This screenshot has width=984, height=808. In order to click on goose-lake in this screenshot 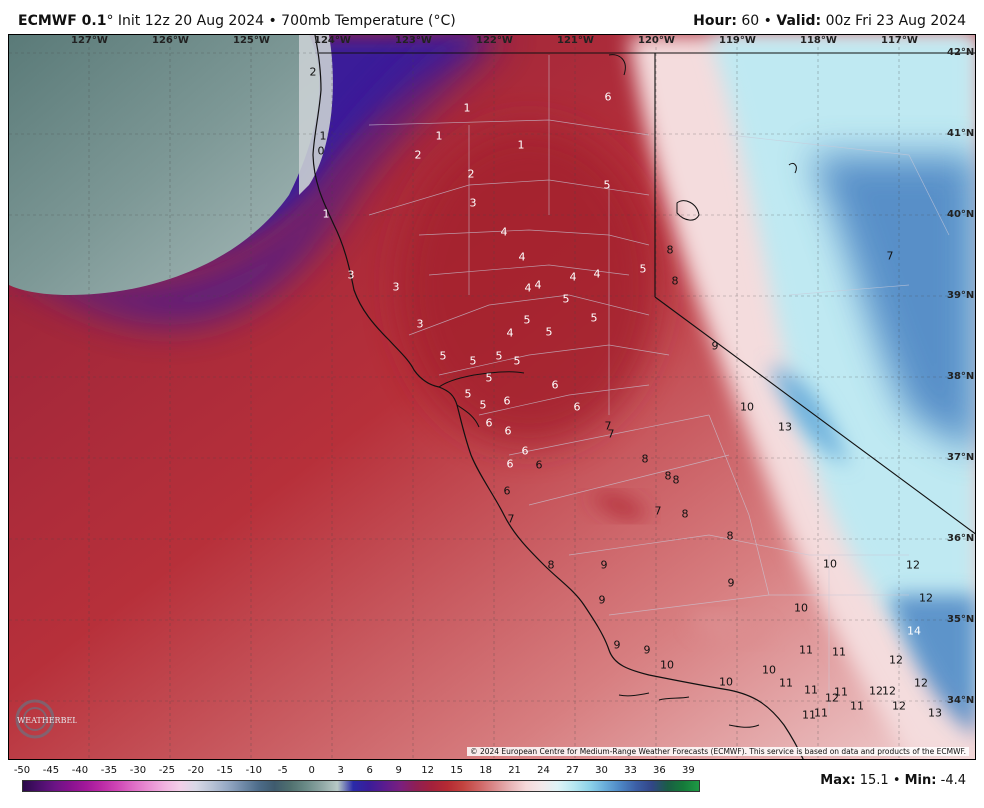, I will do `click(617, 65)`.